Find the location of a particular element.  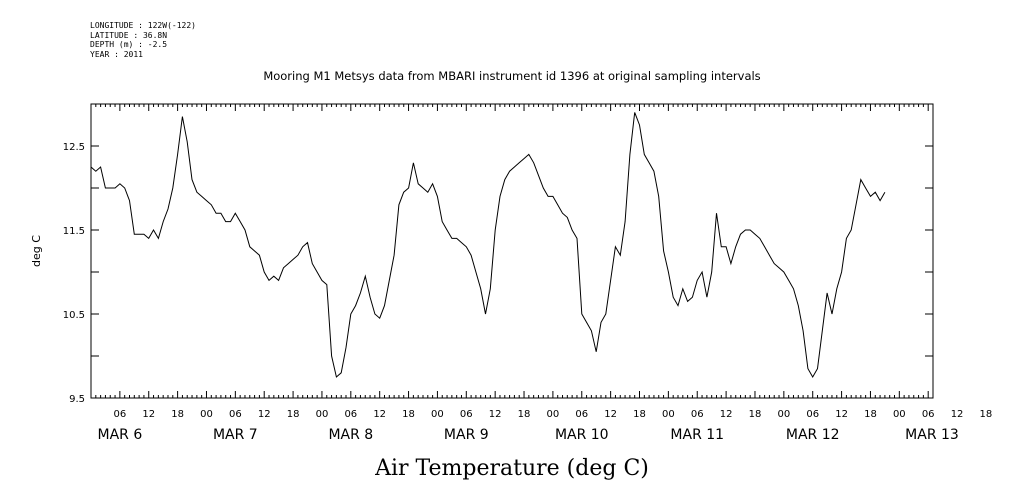

day-label: MAR 12 is located at coordinates (813, 435).